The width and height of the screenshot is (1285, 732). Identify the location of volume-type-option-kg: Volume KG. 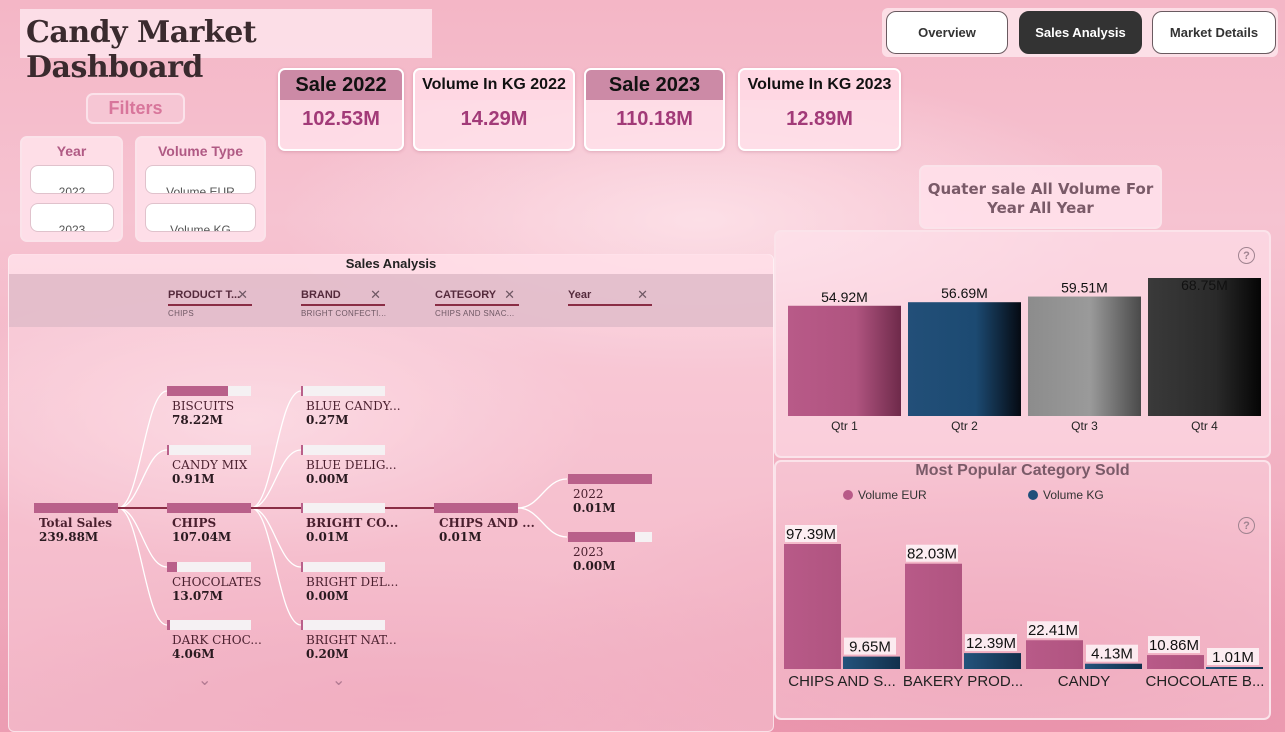
(200, 217).